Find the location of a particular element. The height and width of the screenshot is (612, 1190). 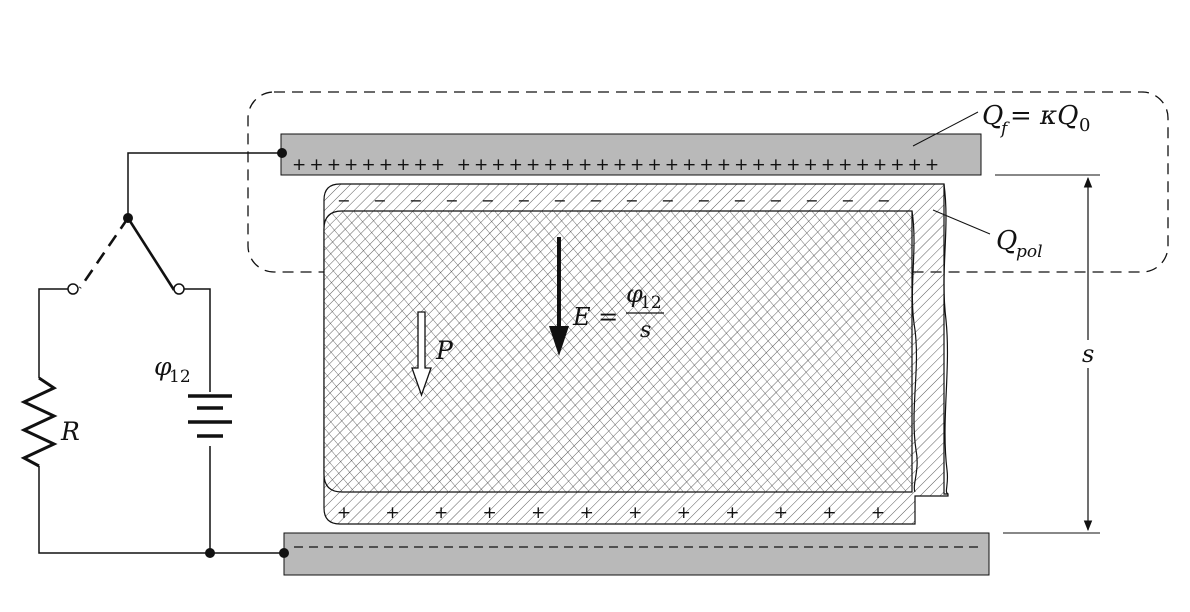

dielectric-top-charges: − − − − − − − − − − − − − − − − is located at coordinates (613, 200).